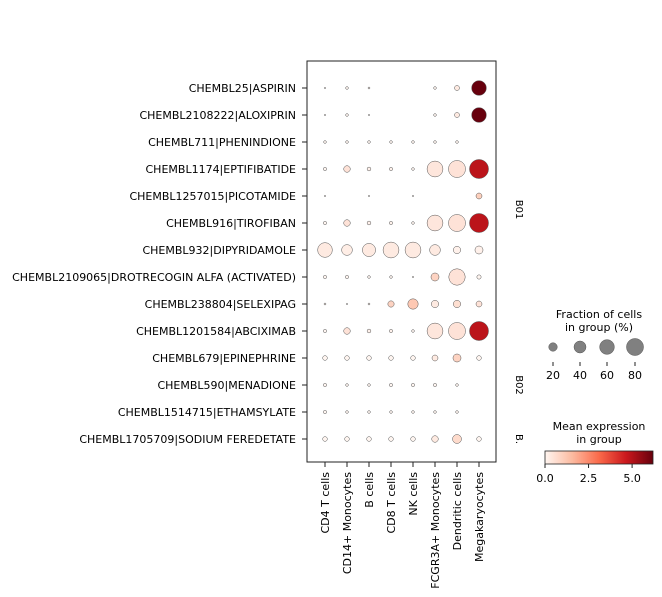 This screenshot has width=662, height=597. Describe the element at coordinates (545, 478) in the screenshot. I see `color-legend-label: 0.0` at that location.